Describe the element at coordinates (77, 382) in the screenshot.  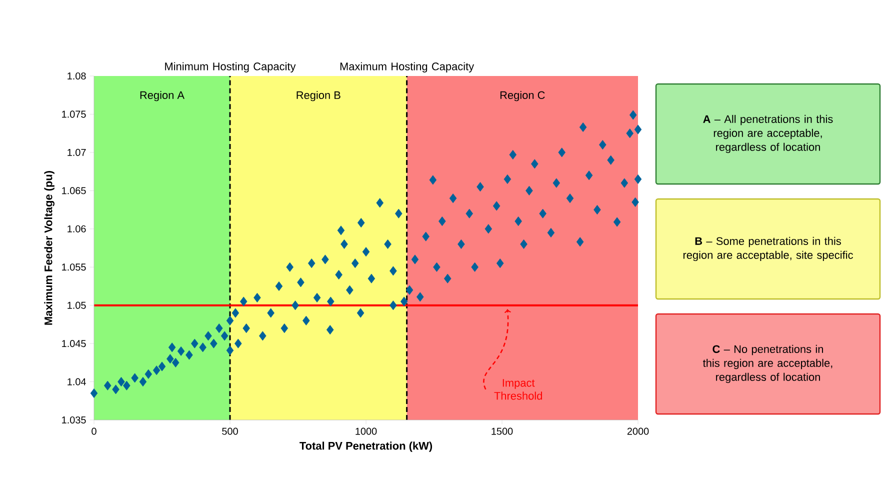
I see `y-tick-label: 1.04` at that location.